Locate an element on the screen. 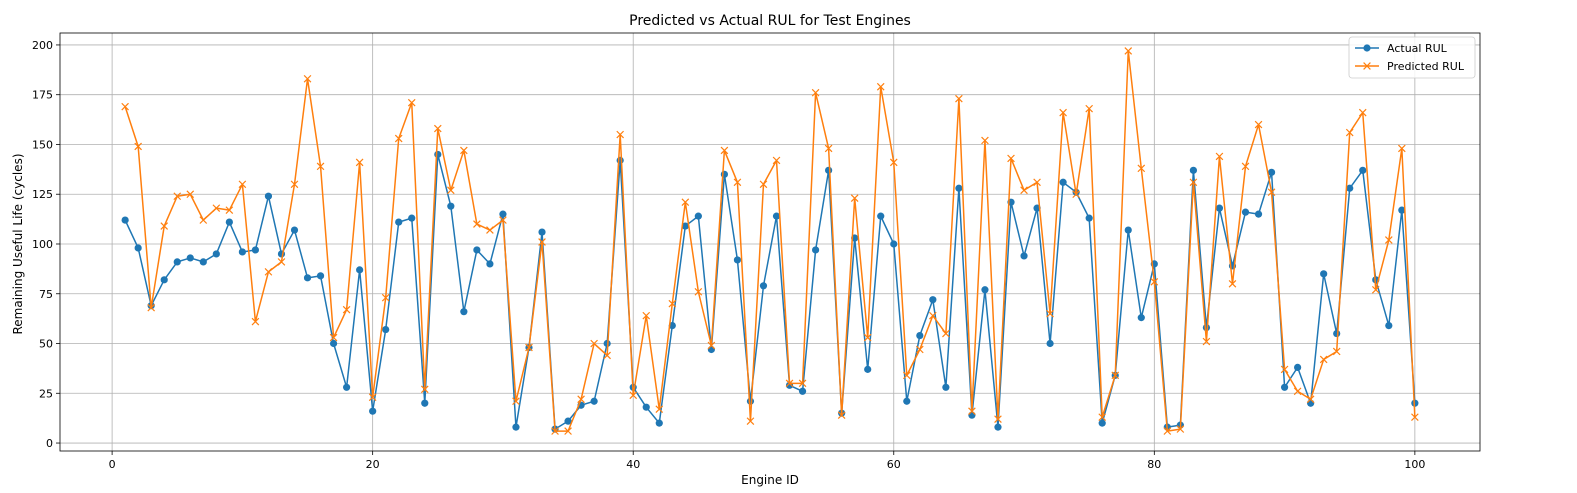  chart-title: Predicted vs Actual RUL for Test Engines is located at coordinates (770, 21).